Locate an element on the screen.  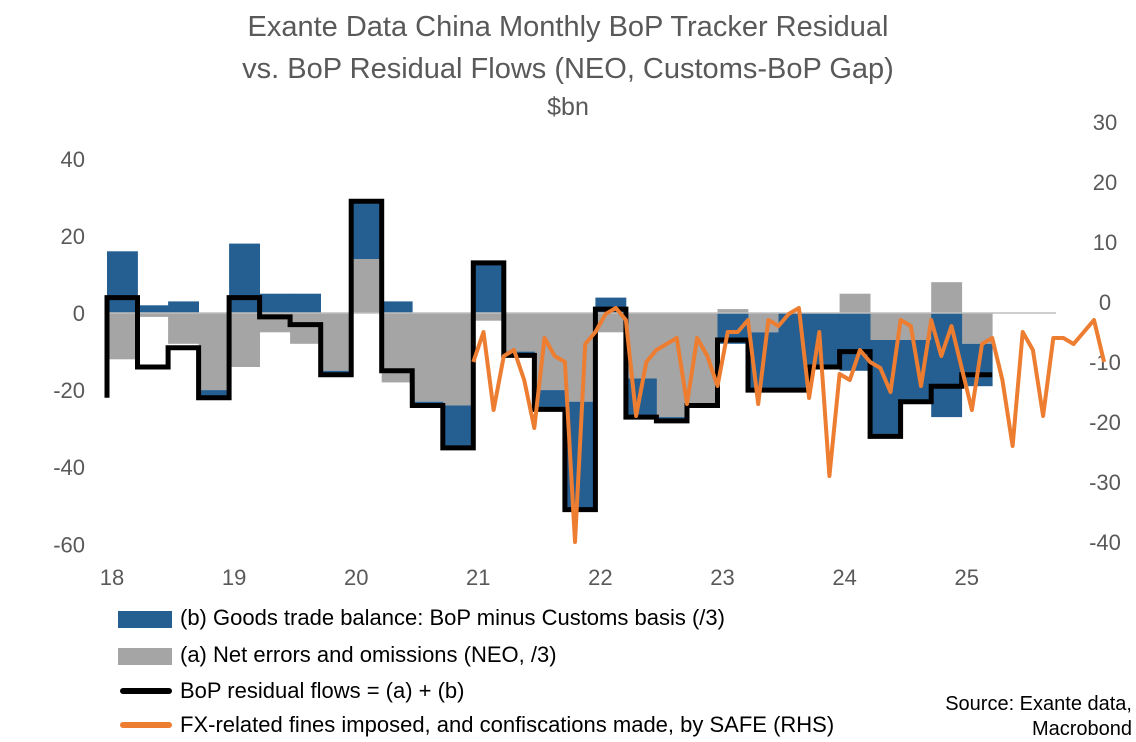
right-axis-tick-label: 20 is located at coordinates (1105, 182).